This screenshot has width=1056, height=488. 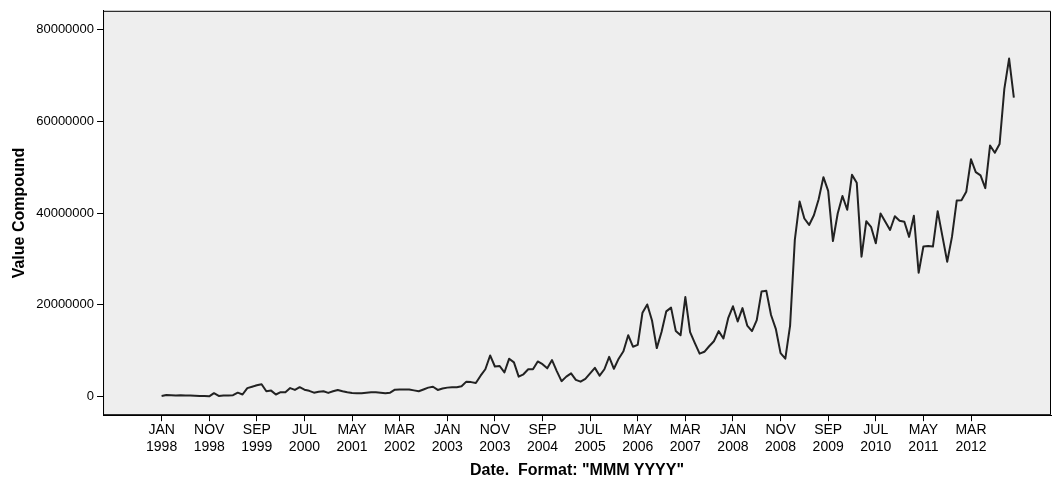 I want to click on x-axis-title: Date. Format: "MMM YYYY", so click(x=577, y=469).